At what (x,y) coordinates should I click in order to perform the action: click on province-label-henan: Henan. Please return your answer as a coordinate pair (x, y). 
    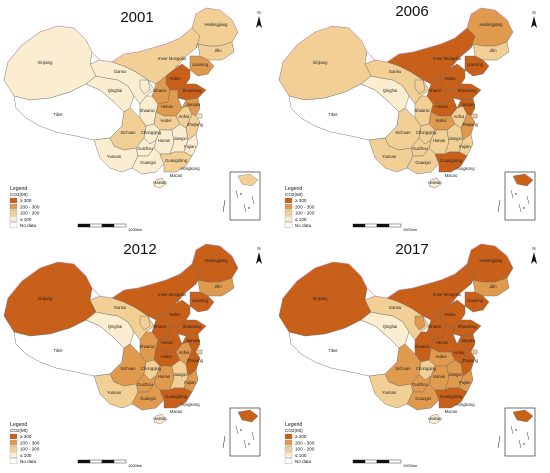
    Looking at the image, I should click on (167, 106).